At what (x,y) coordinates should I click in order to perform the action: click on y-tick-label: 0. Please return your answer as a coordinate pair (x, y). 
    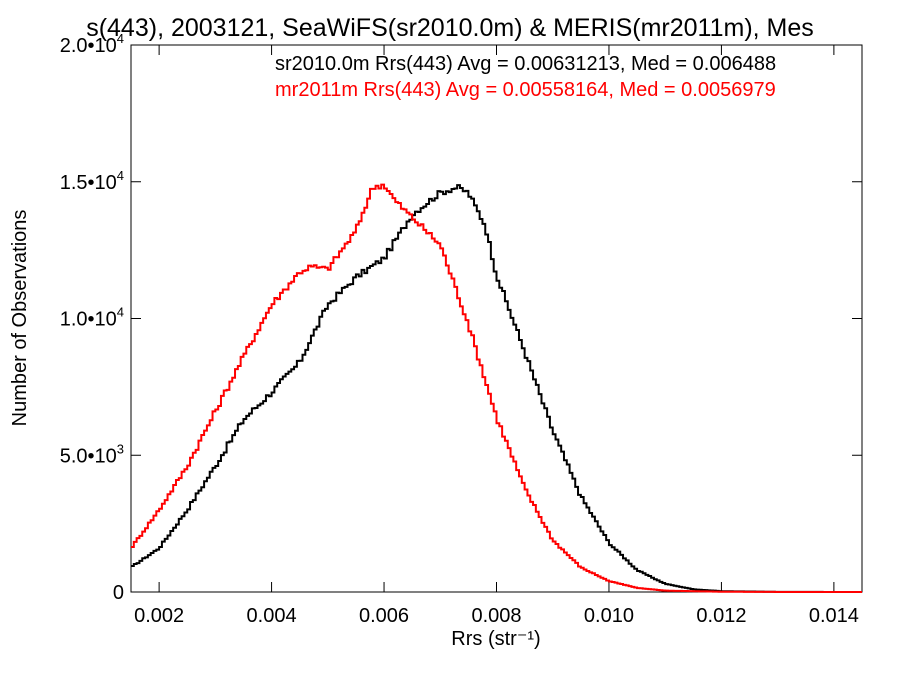
    Looking at the image, I should click on (118, 593).